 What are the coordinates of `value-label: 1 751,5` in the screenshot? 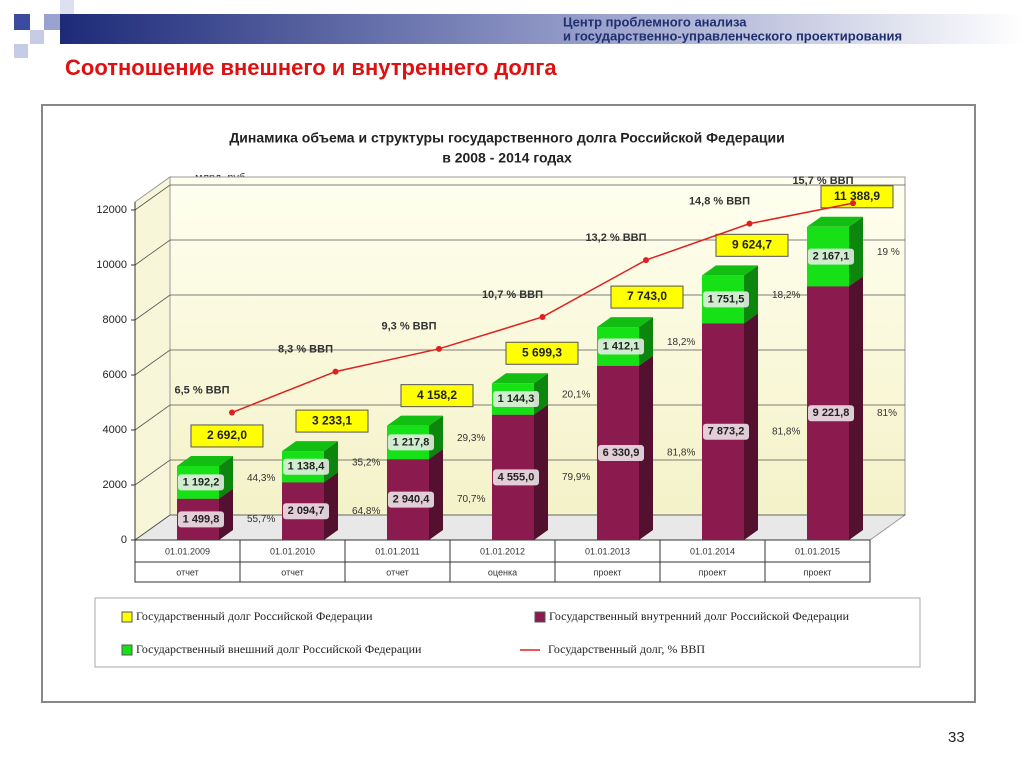 It's located at (726, 299).